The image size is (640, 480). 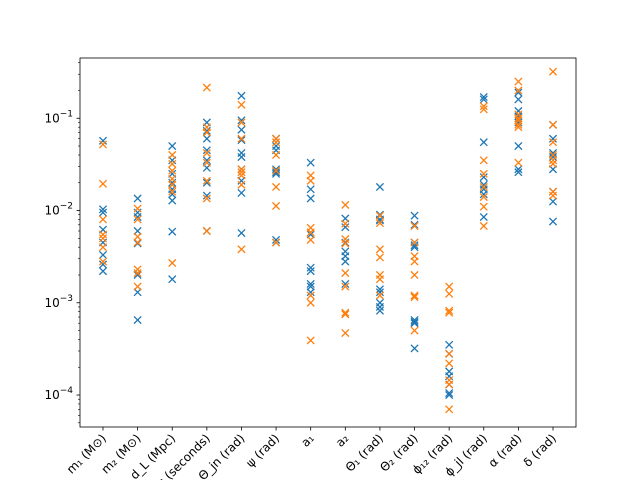 I want to click on x-tick-label: δ (rad), so click(x=540, y=450).